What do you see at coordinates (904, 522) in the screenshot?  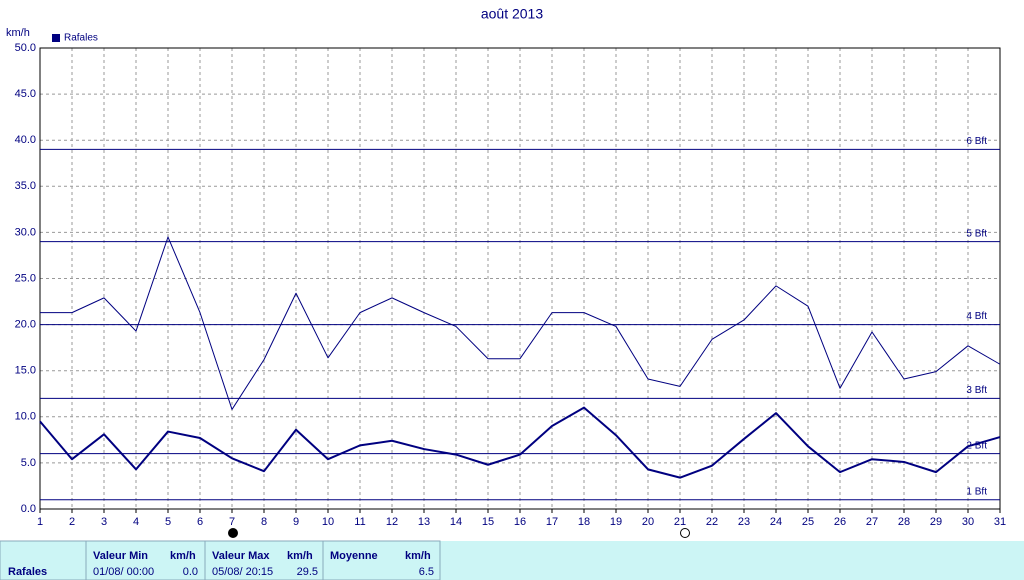 I see `x-tick-label: 28` at bounding box center [904, 522].